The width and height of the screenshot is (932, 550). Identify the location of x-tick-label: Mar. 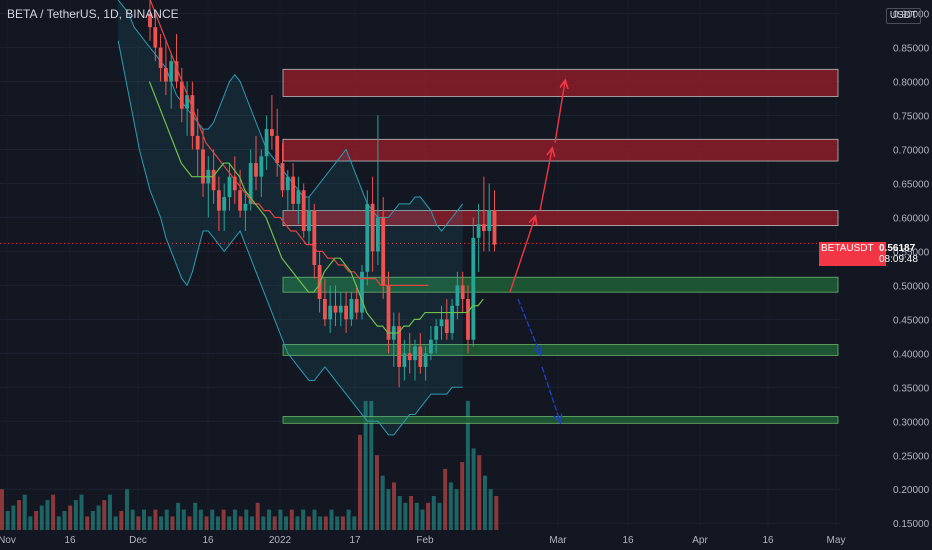
(558, 540).